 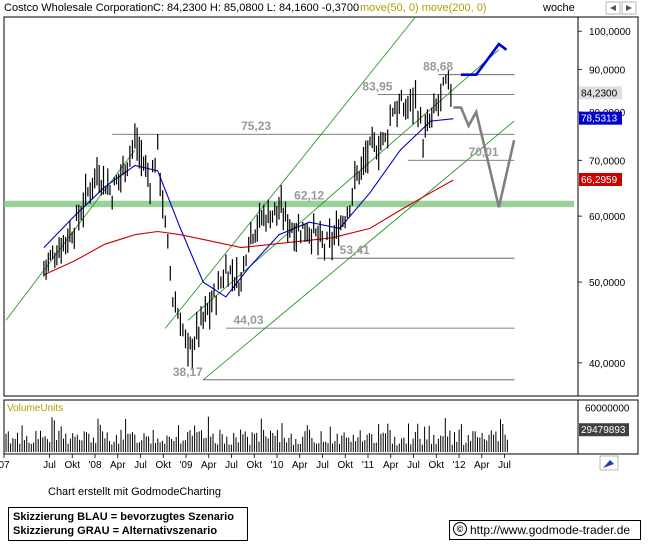 What do you see at coordinates (35, 408) in the screenshot?
I see `volume-panel-title: VolumeUnits` at bounding box center [35, 408].